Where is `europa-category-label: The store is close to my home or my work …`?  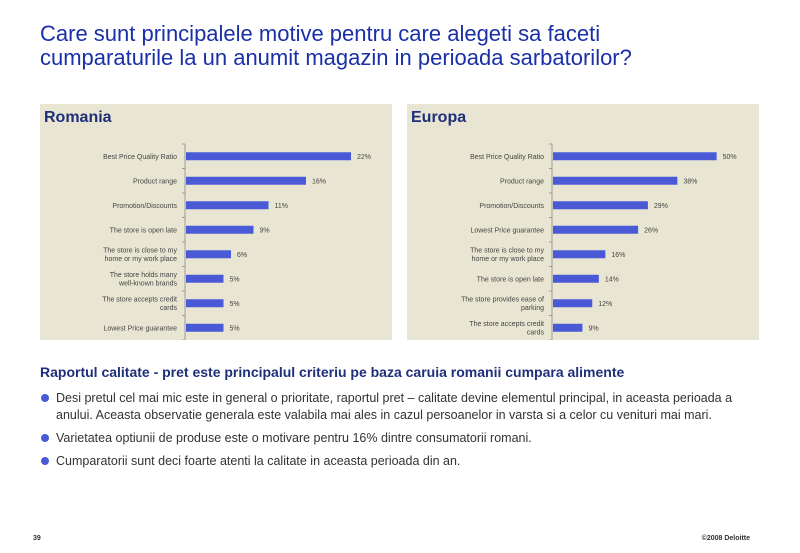 europa-category-label: The store is close to my home or my work … is located at coordinates (507, 255).